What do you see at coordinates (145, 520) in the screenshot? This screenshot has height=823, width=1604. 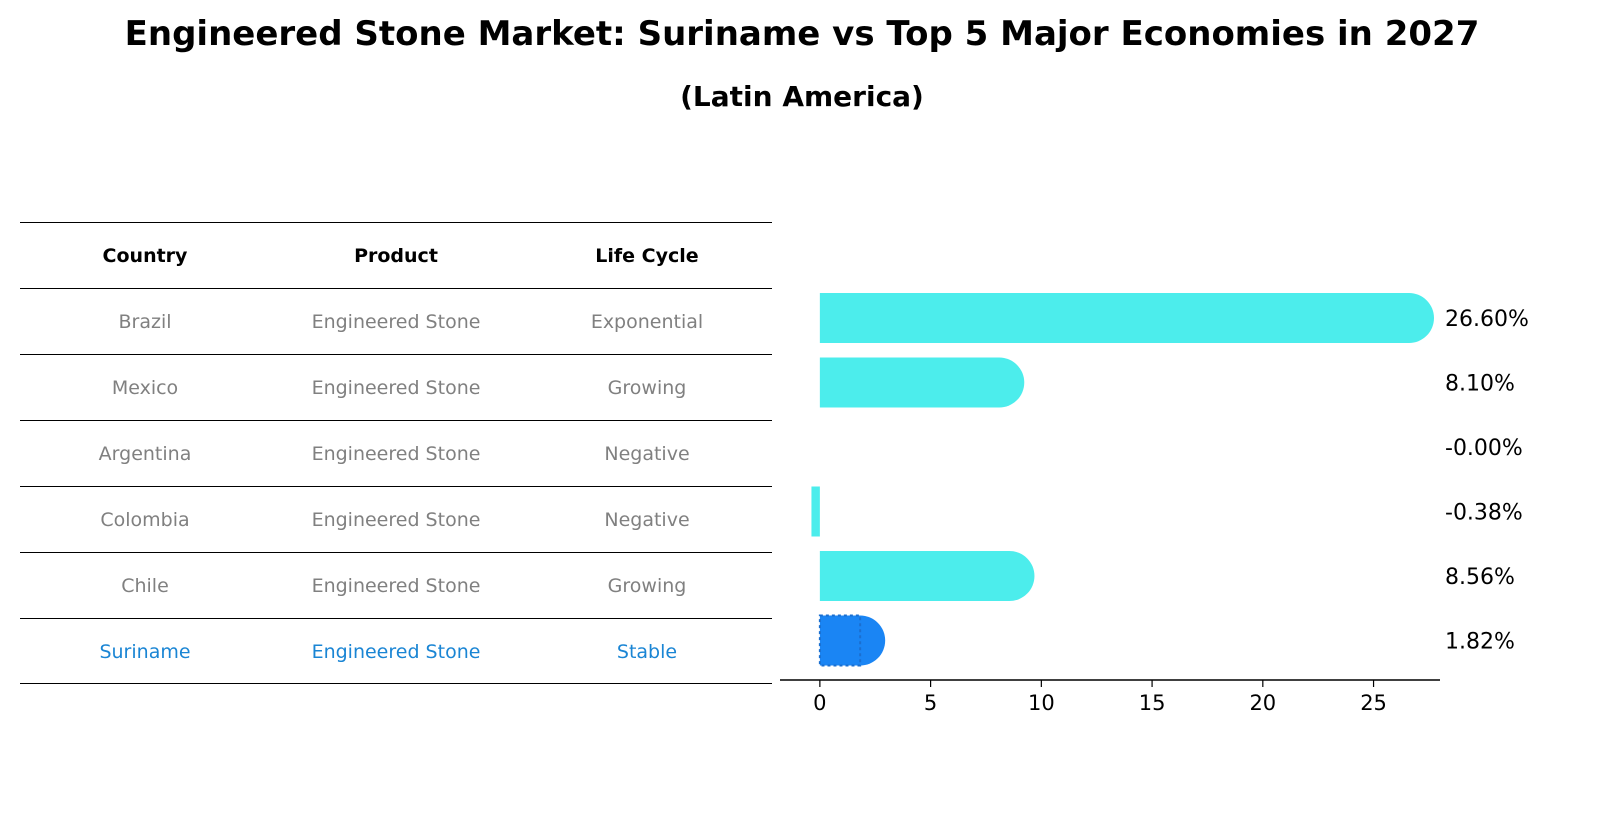 I see `cell-country: Colombia` at bounding box center [145, 520].